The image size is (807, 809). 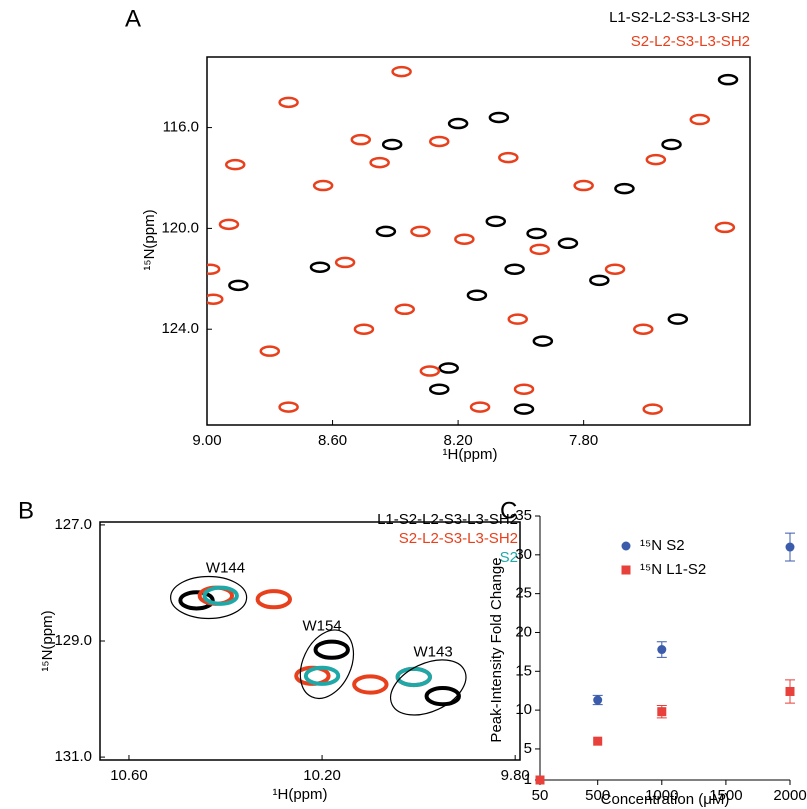 What do you see at coordinates (583, 440) in the screenshot?
I see `x-tick-label: 7.80` at bounding box center [583, 440].